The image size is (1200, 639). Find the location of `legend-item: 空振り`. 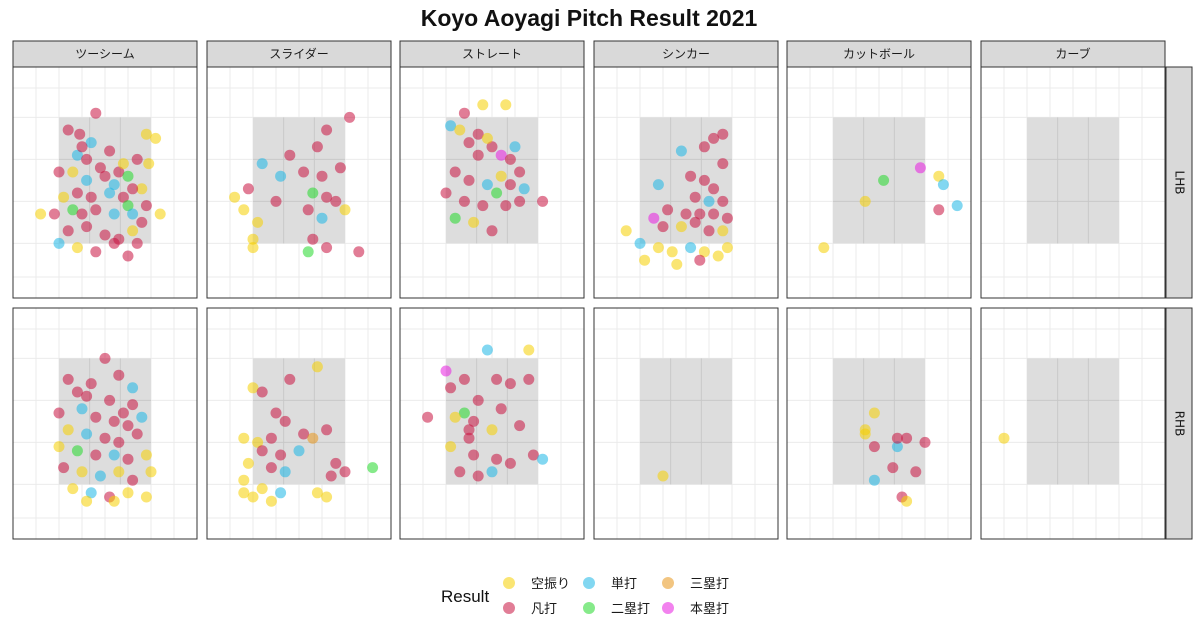

legend-item: 空振り is located at coordinates (536, 584).